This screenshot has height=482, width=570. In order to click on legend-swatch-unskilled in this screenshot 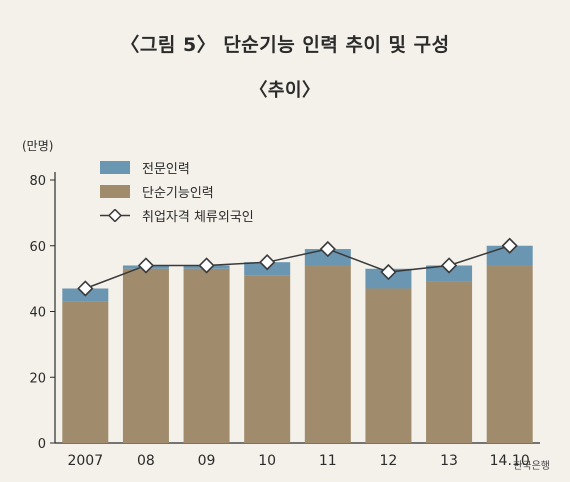, I will do `click(115, 191)`.